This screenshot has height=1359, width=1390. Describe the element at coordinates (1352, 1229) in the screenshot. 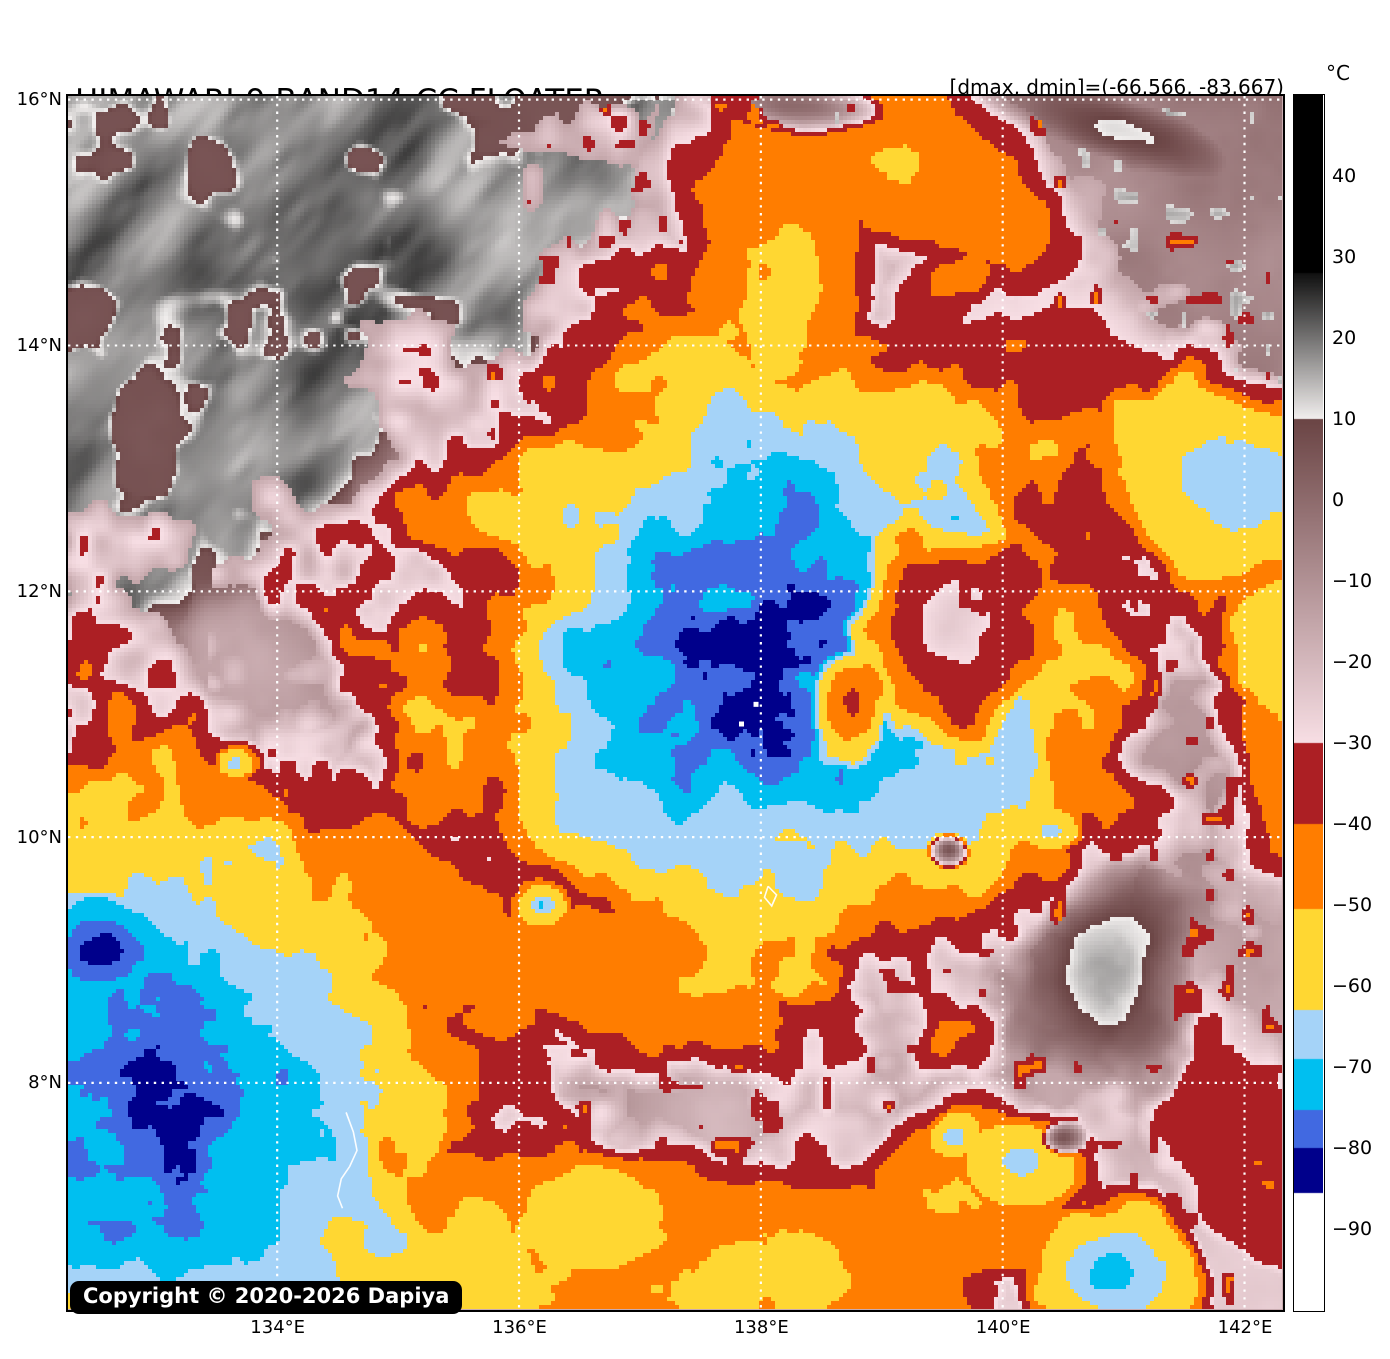

I see `colorbar-tick-label: −90` at that location.